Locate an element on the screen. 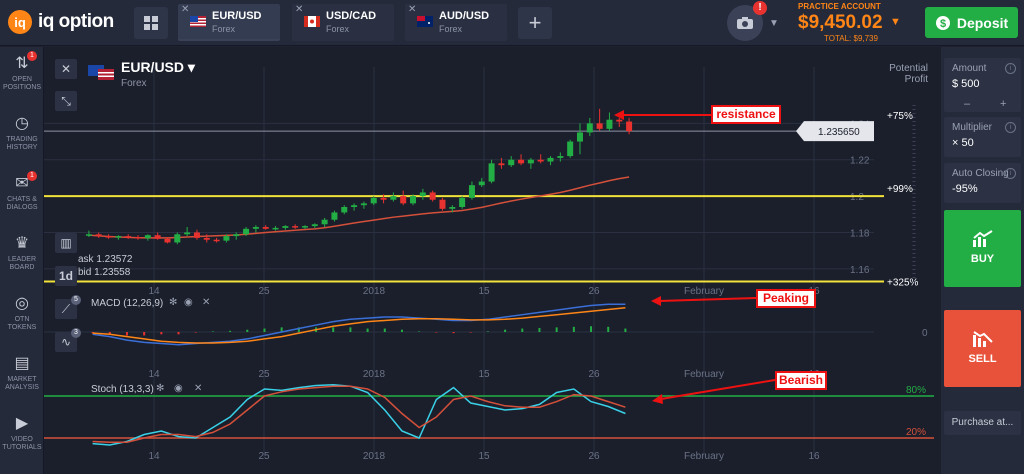  amount-value: $ 500 is located at coordinates (966, 84).